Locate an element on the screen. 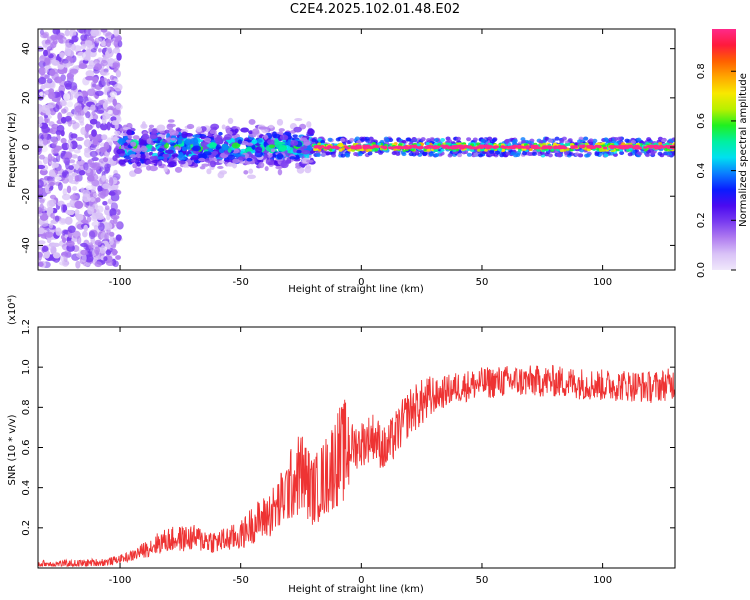 The width and height of the screenshot is (750, 600). heatmap-x-axis-label: Height of straight line (km) is located at coordinates (356, 289).